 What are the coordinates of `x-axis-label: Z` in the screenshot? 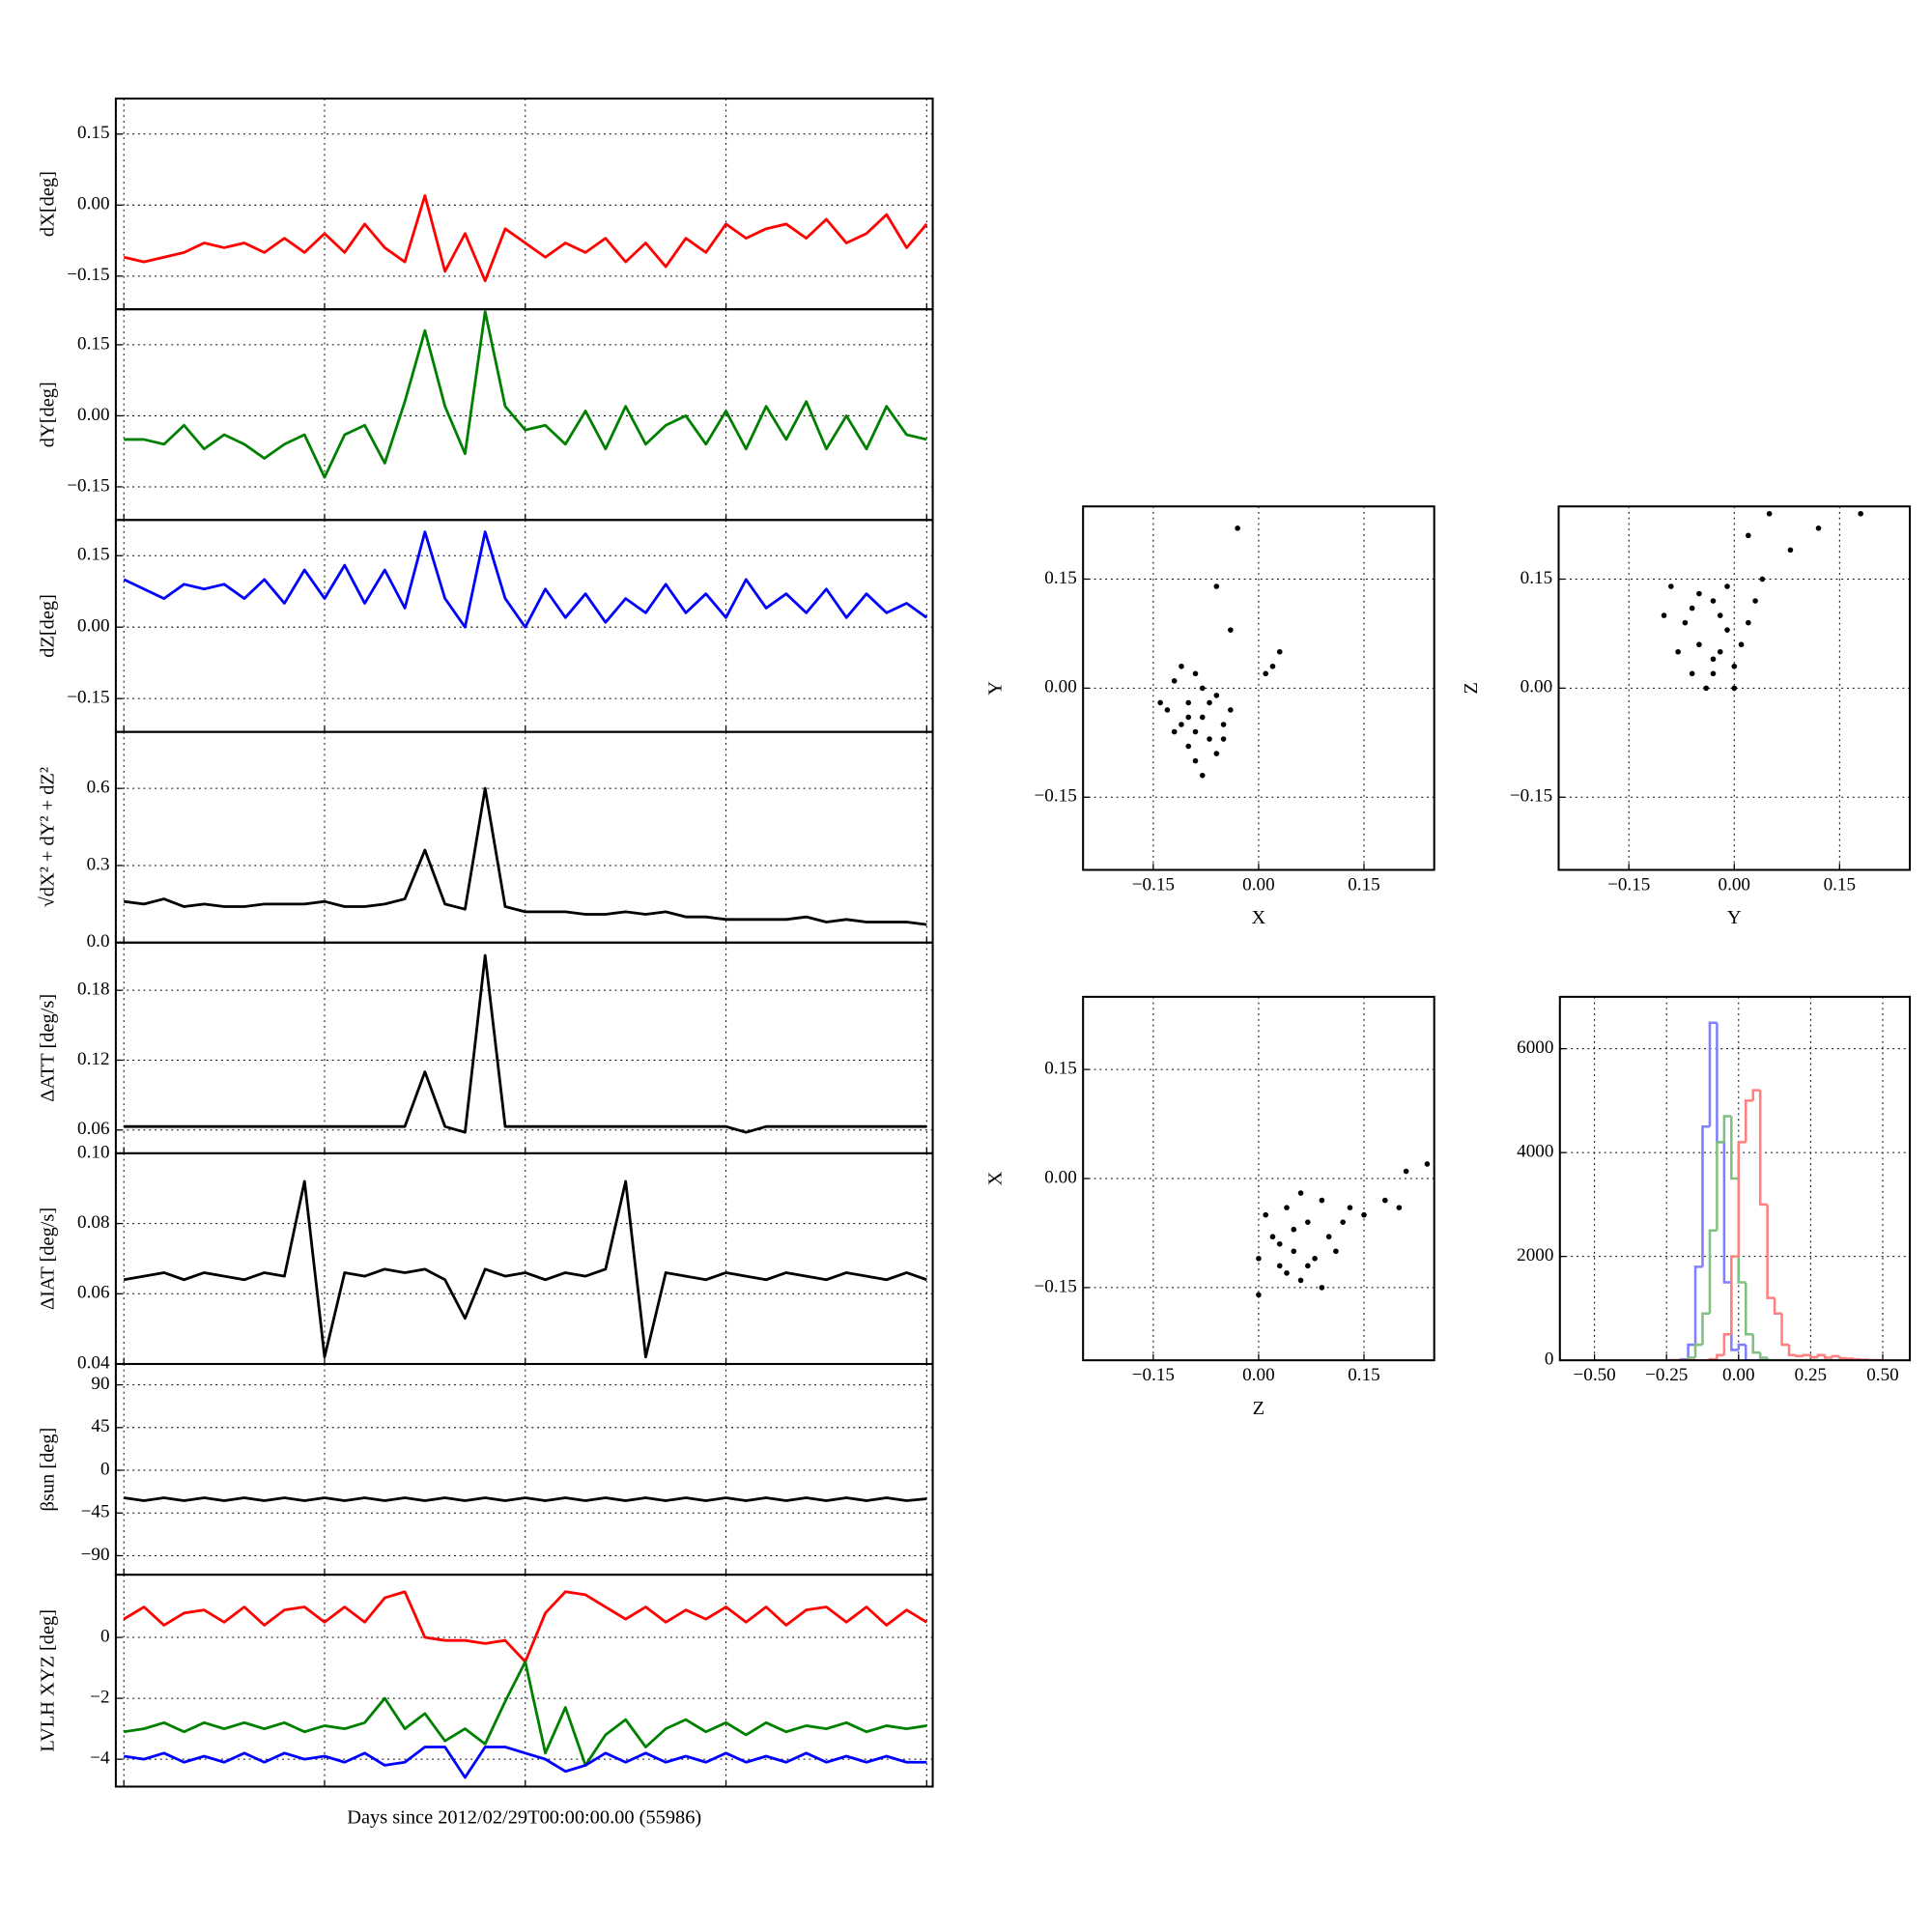 It's located at (1258, 1408).